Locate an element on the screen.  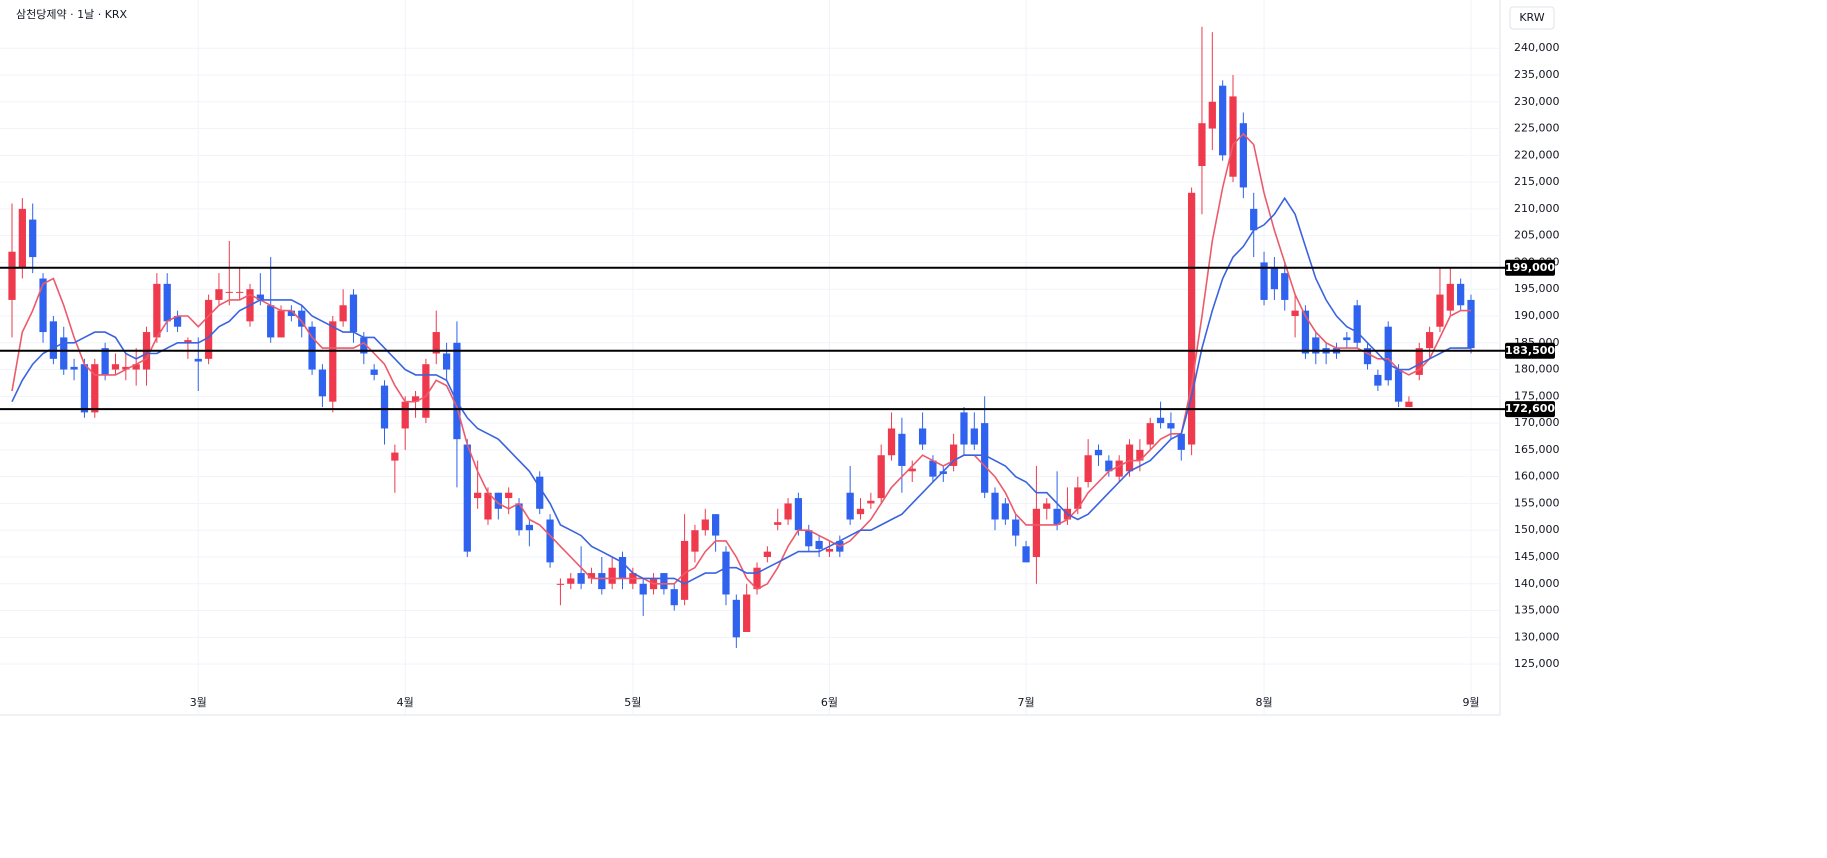
x-tick-label: 7월 is located at coordinates (1025, 702).